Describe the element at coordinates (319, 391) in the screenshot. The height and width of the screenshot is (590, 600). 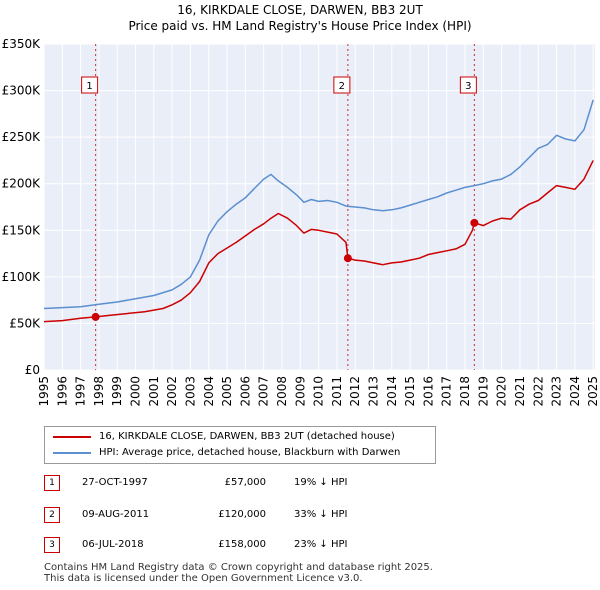
I see `x-tick-label: 2010` at that location.